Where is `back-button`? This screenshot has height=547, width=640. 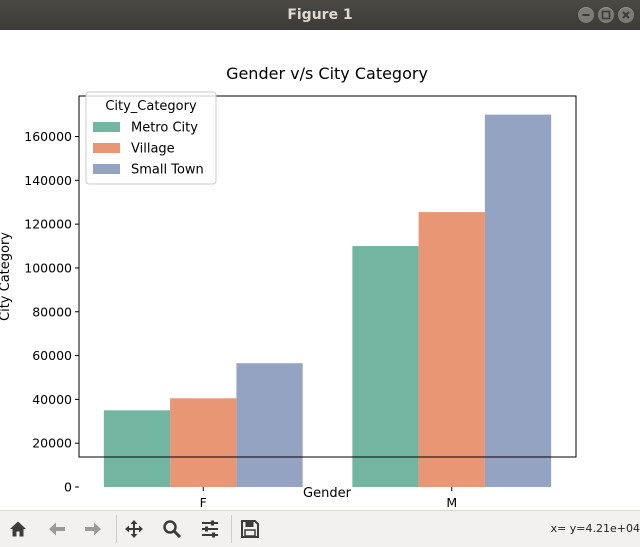 back-button is located at coordinates (57, 529).